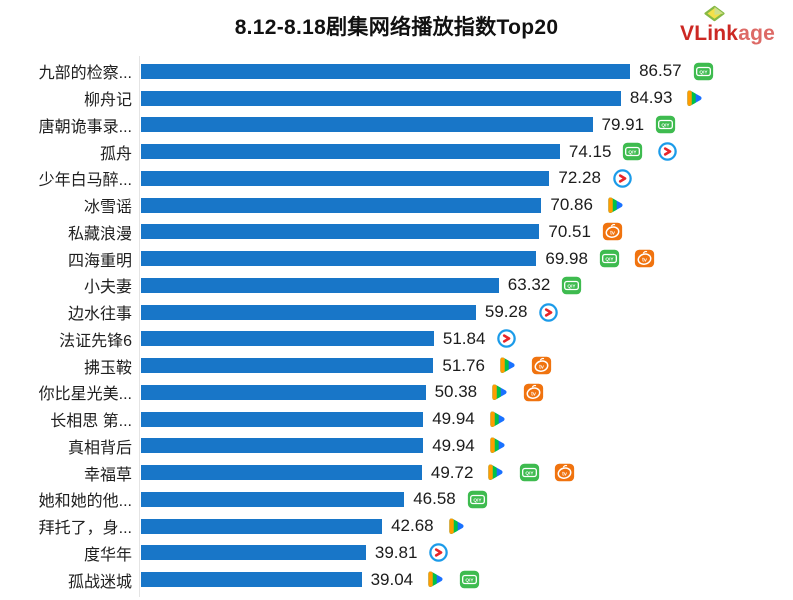 This screenshot has width=793, height=600. I want to click on chart-row: 度华年 39.81, so click(396, 553).